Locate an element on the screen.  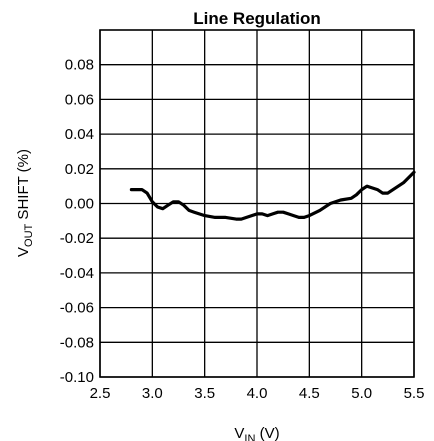
y-tick-label: 0.04 is located at coordinates (79, 134).